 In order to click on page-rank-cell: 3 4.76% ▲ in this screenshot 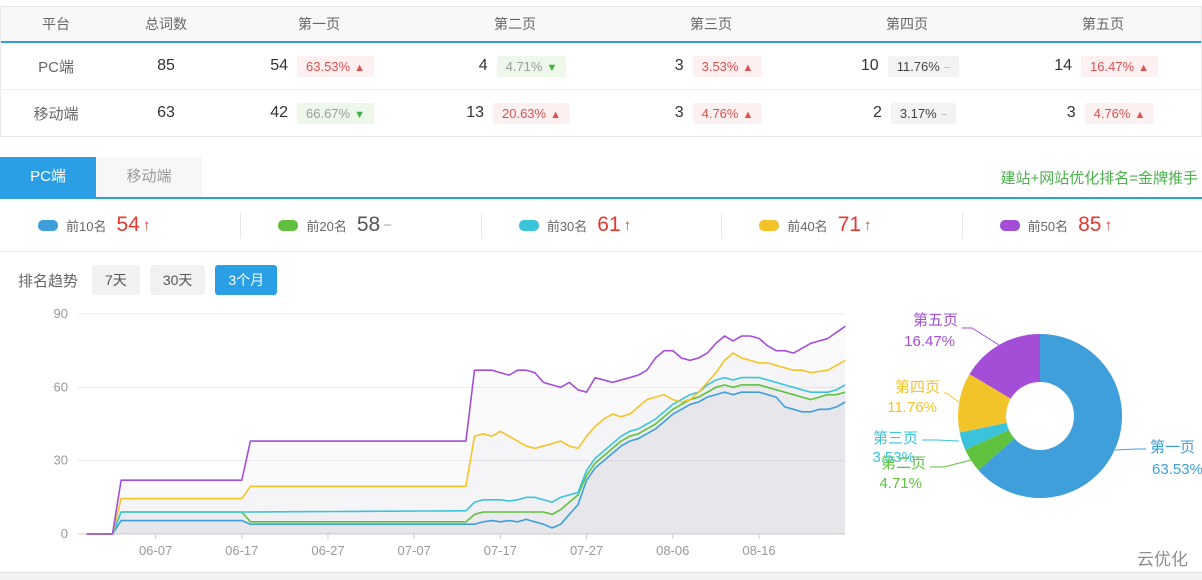, I will do `click(1103, 113)`.